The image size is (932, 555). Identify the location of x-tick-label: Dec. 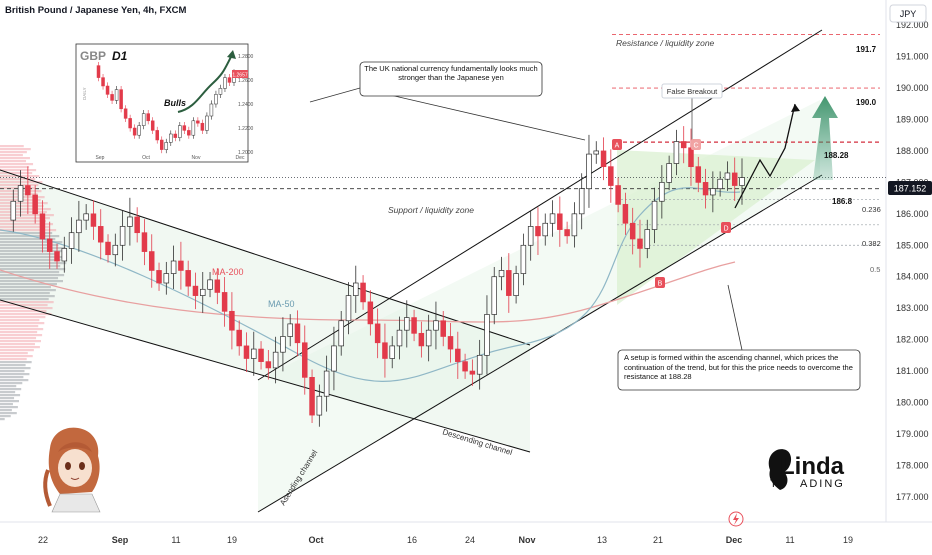
(734, 540).